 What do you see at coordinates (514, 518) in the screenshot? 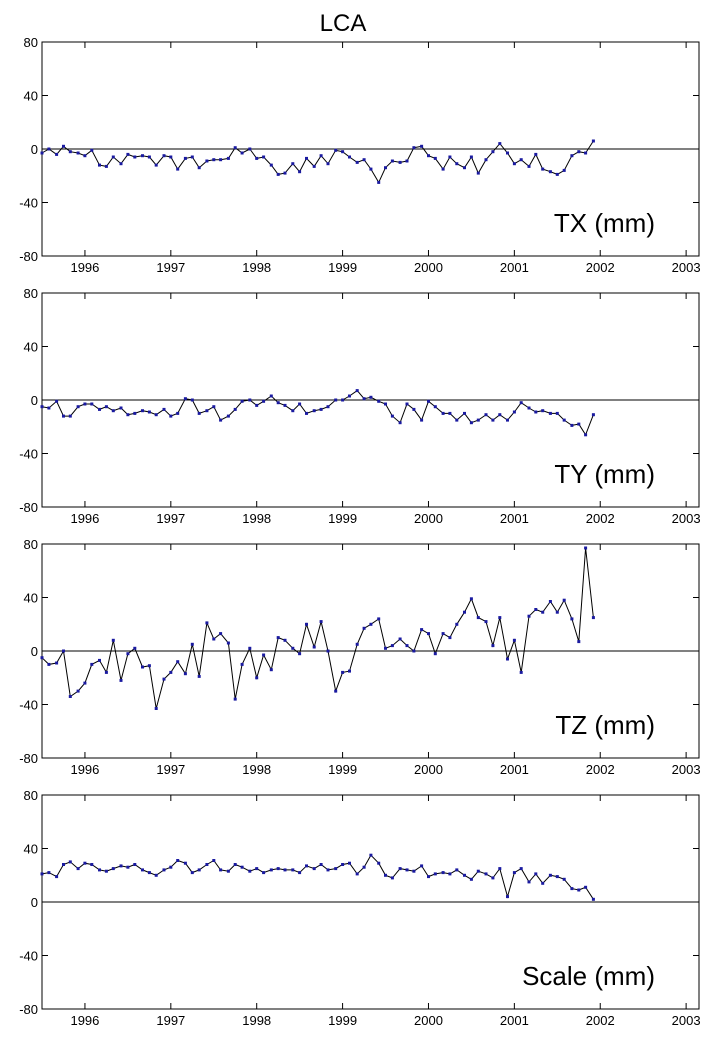
I see `x-tick-label: 2001` at bounding box center [514, 518].